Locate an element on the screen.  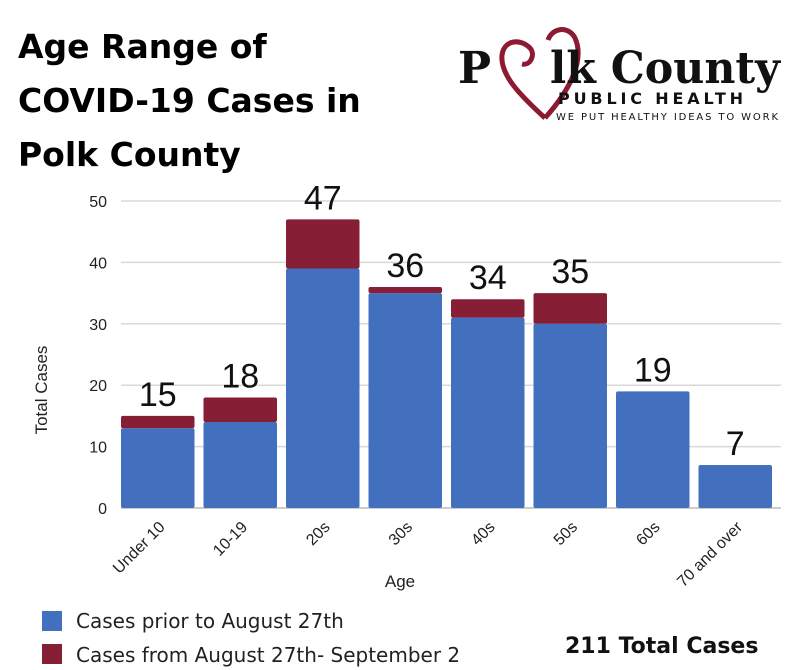
total-cases: 211 Total Cases is located at coordinates (661, 646).